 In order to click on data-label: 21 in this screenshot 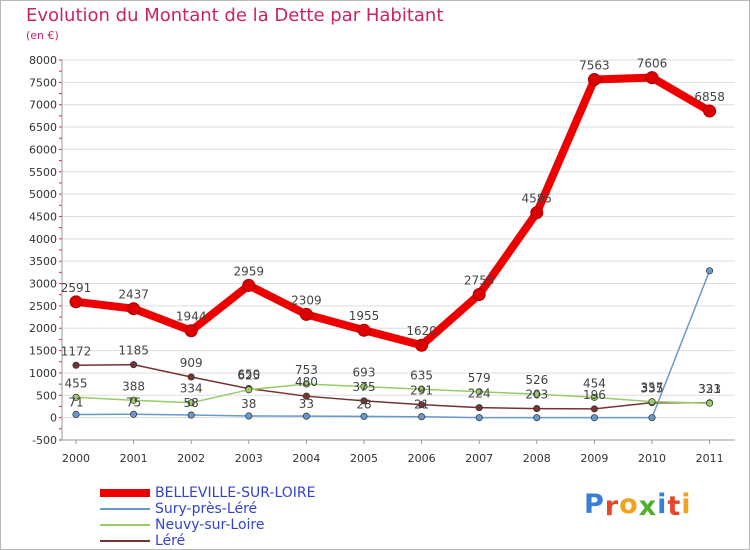, I will do `click(421, 405)`.